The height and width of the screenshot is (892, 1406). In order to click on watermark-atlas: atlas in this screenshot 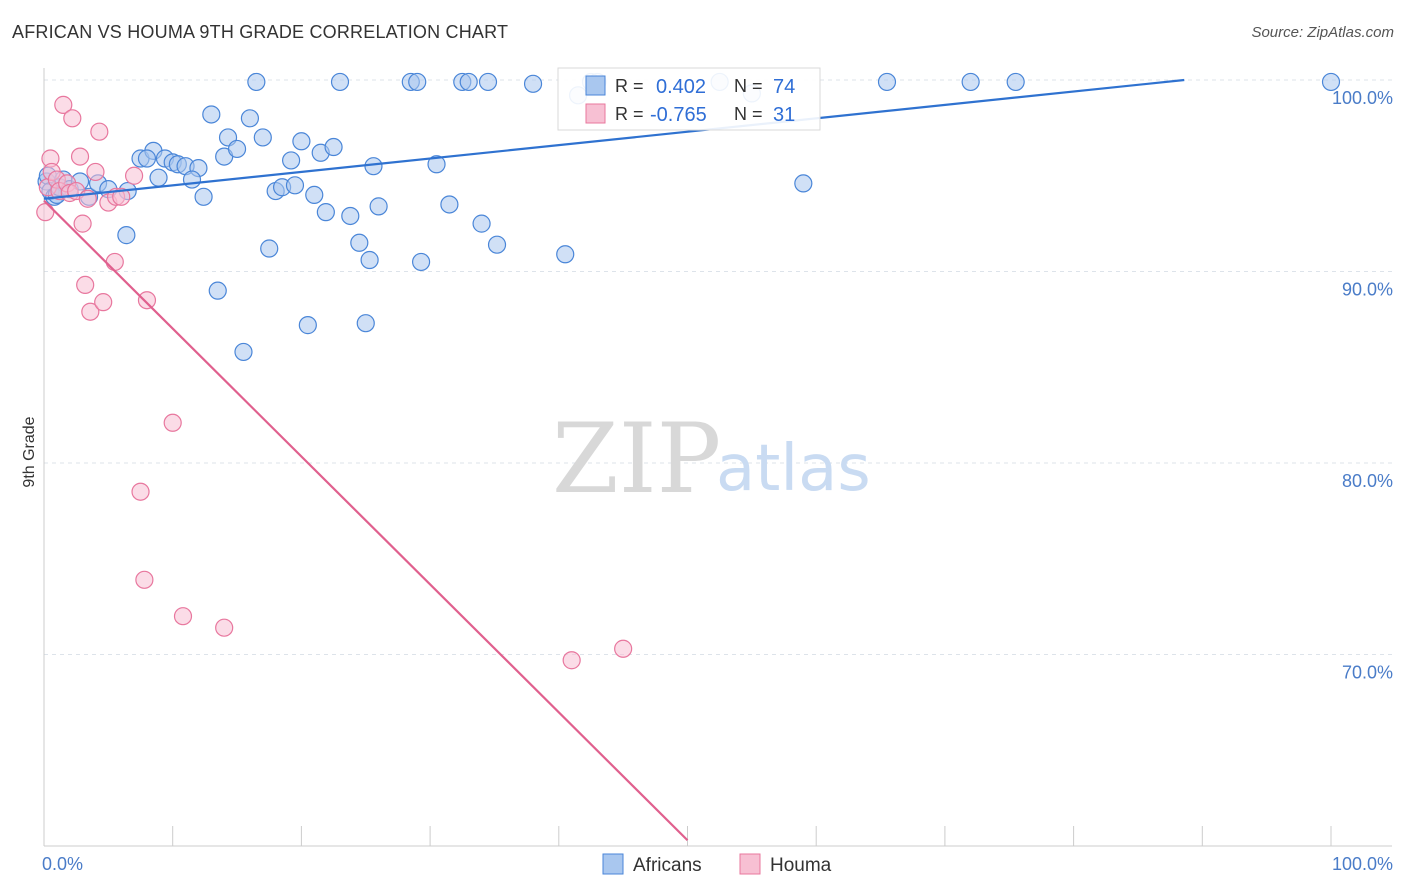, I will do `click(793, 469)`.